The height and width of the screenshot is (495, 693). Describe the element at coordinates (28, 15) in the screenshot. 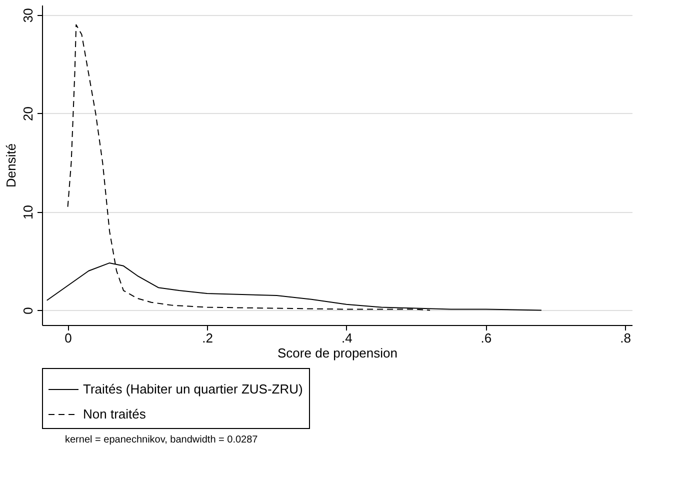

I see `y-tick-label: 30` at that location.